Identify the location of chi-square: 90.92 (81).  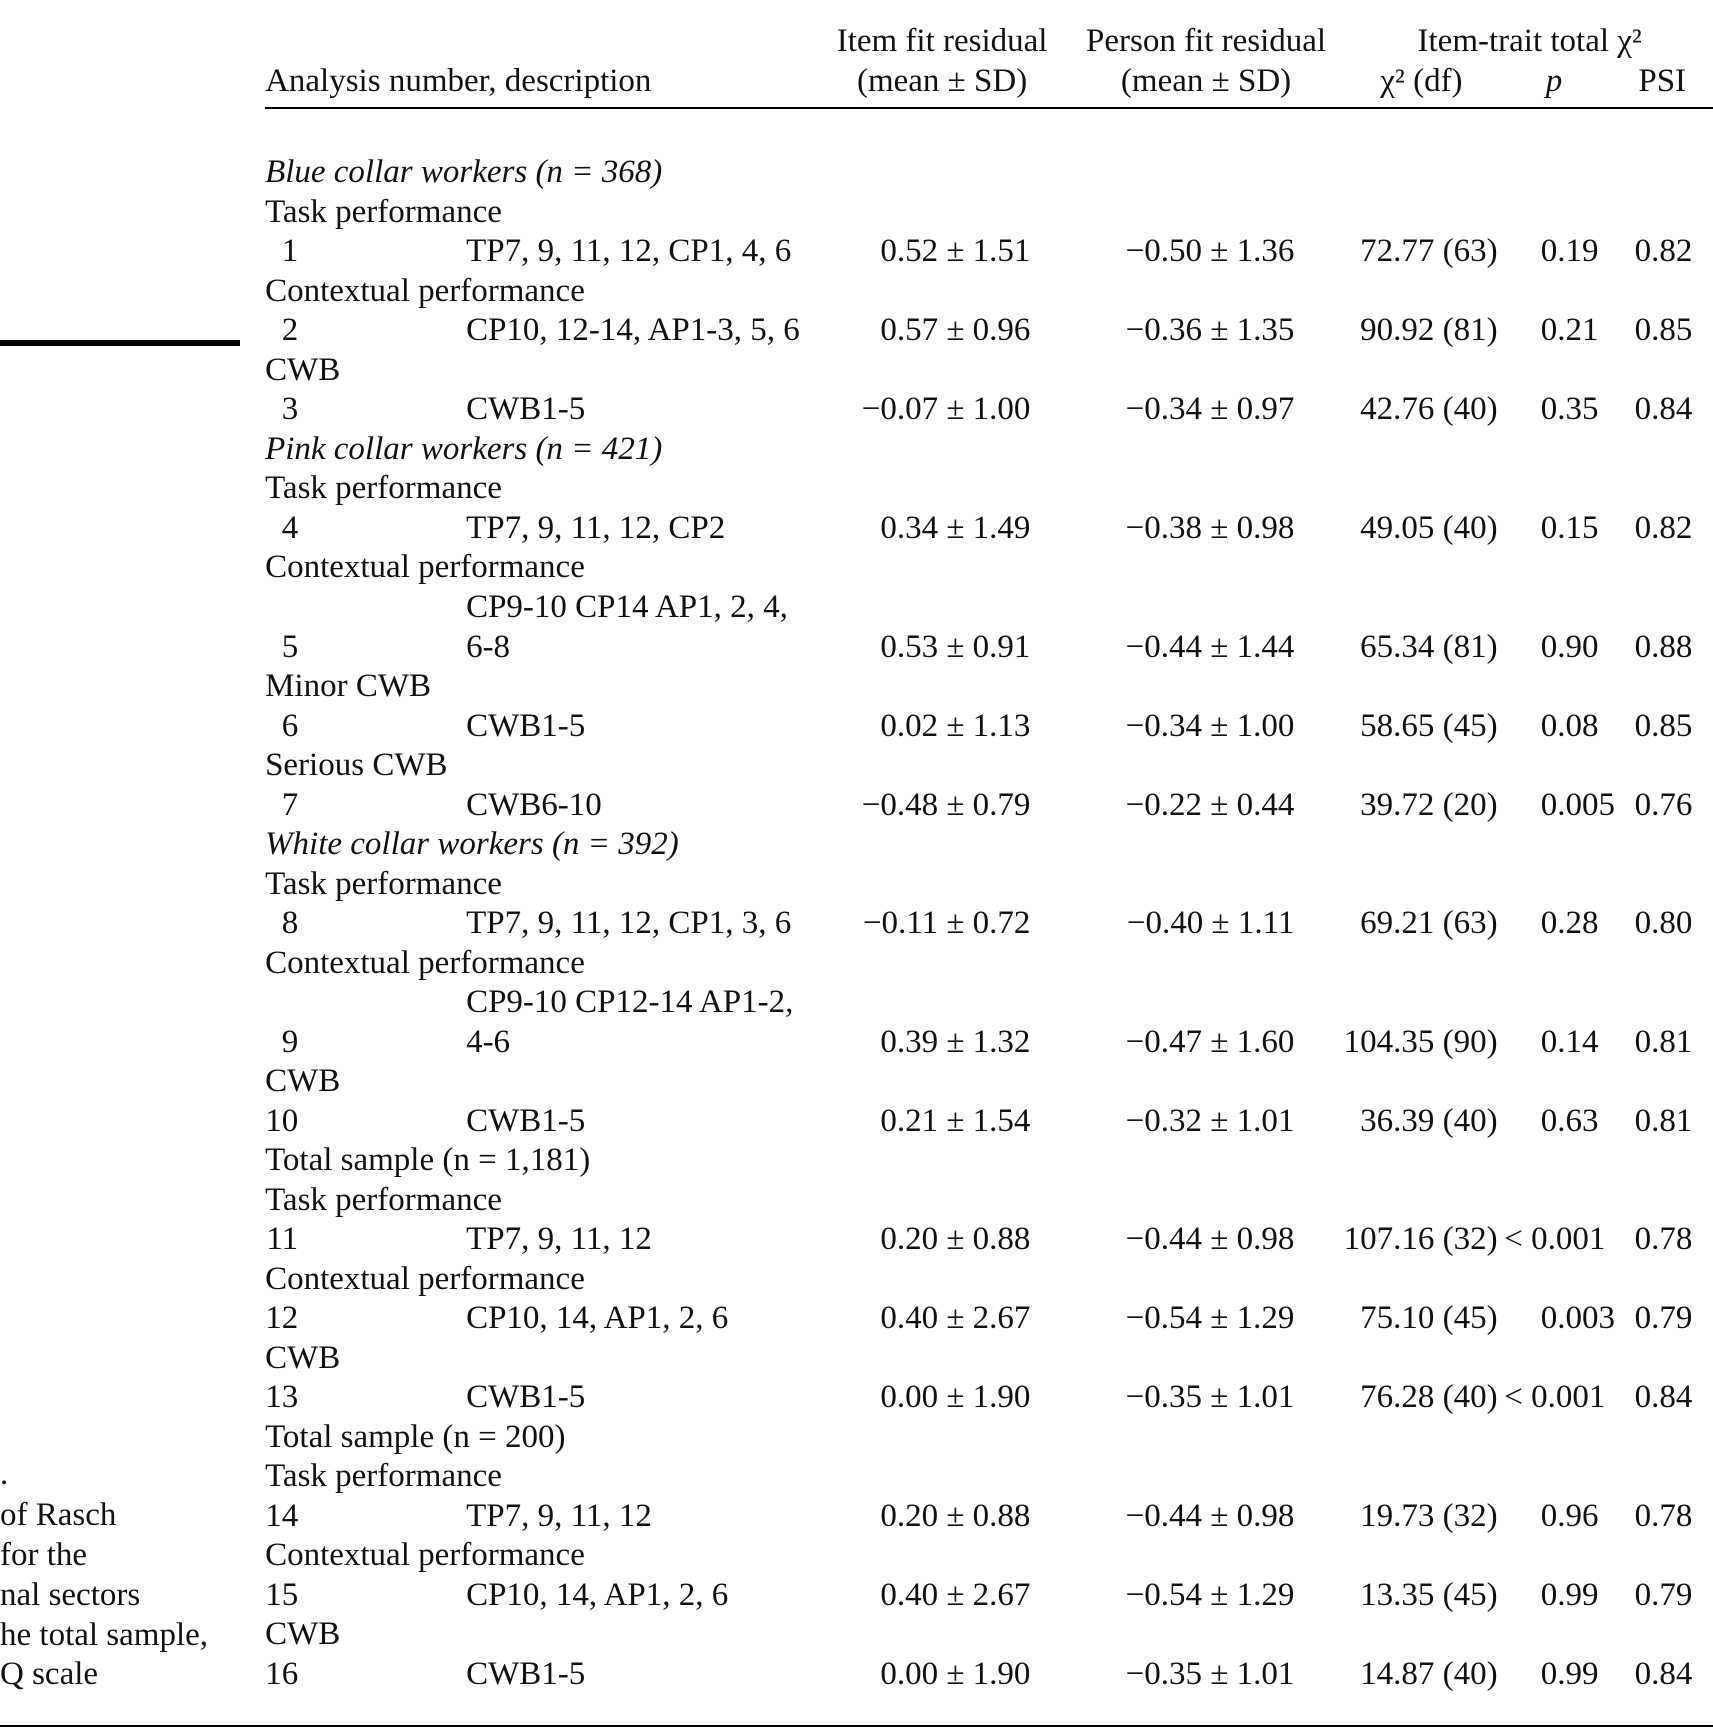
(1429, 330).